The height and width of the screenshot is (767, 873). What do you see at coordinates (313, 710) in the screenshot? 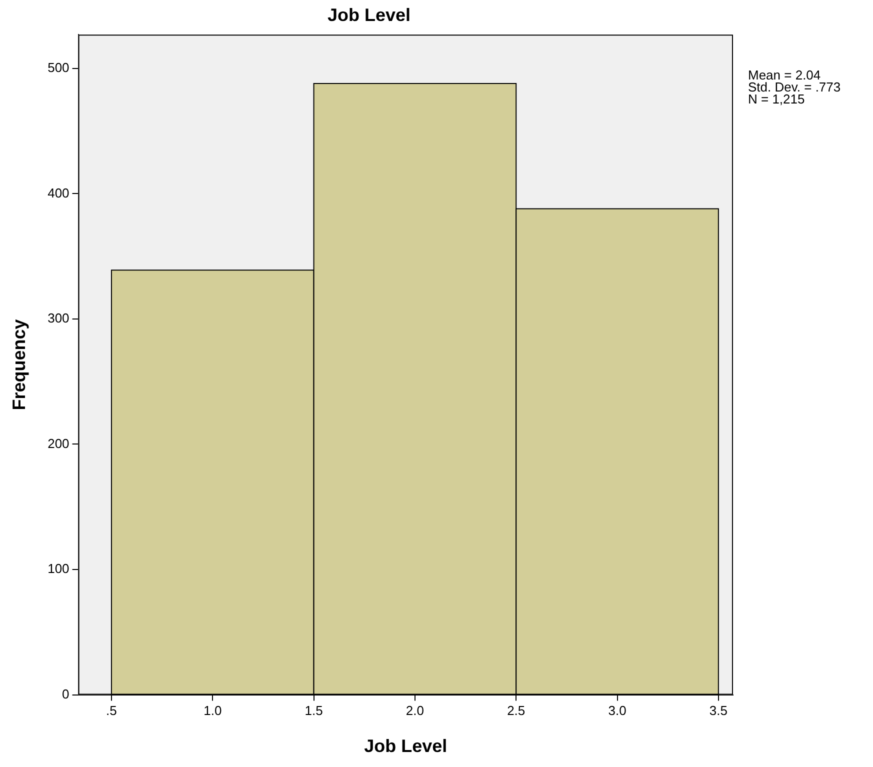
I see `x-tick-label: 1.5` at bounding box center [313, 710].